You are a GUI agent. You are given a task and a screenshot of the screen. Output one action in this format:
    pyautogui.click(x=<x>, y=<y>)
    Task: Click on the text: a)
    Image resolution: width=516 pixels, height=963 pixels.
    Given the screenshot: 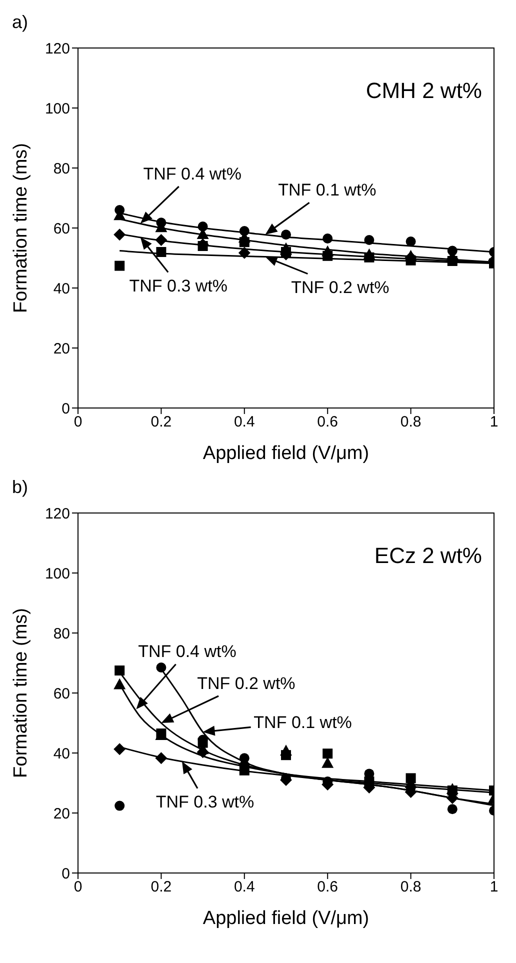 What is the action you would take?
    pyautogui.click(x=20, y=22)
    